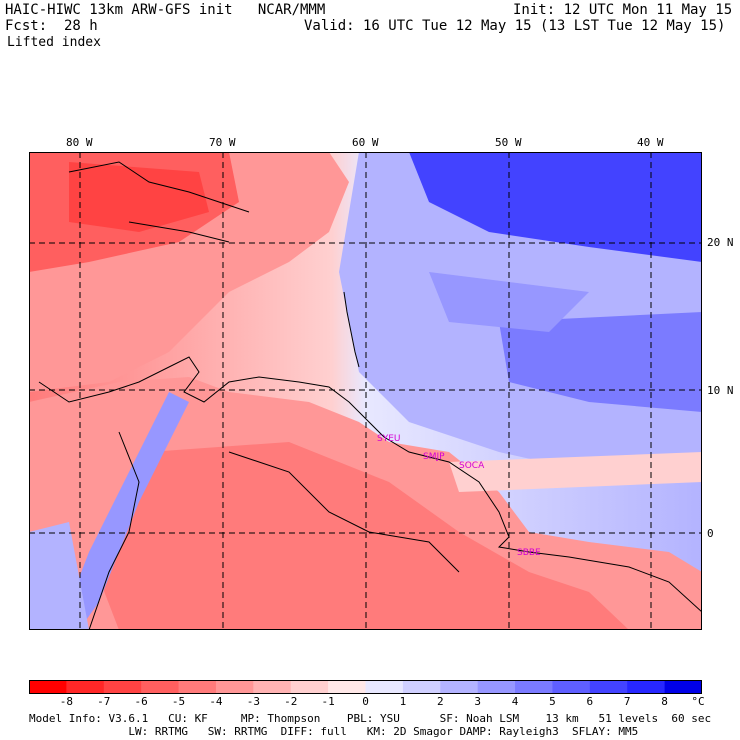 This screenshot has width=740, height=740. I want to click on station-sbbe: SBBE, so click(529, 553).